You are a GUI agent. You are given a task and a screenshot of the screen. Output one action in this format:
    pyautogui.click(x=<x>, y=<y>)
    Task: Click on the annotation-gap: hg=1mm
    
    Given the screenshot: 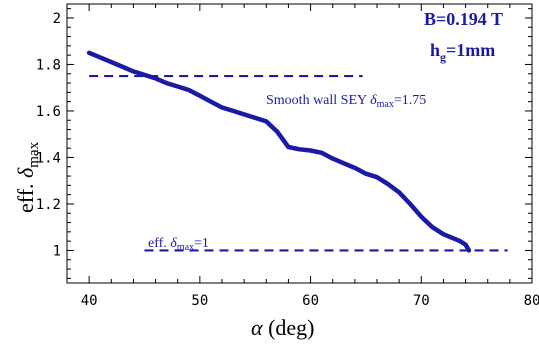 What is the action you would take?
    pyautogui.click(x=462, y=52)
    